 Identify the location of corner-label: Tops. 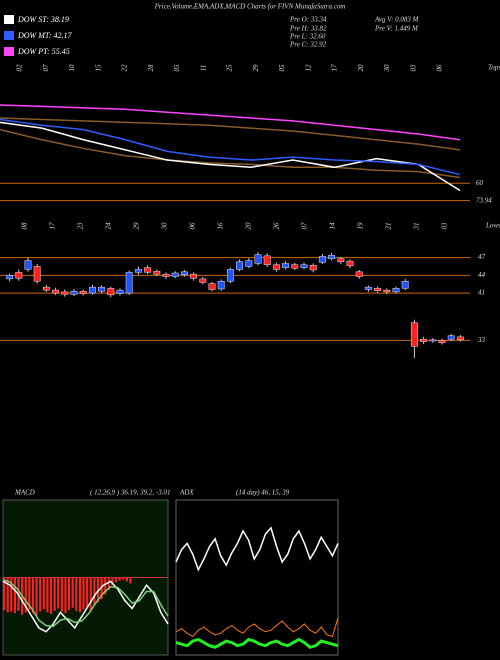
(494, 68).